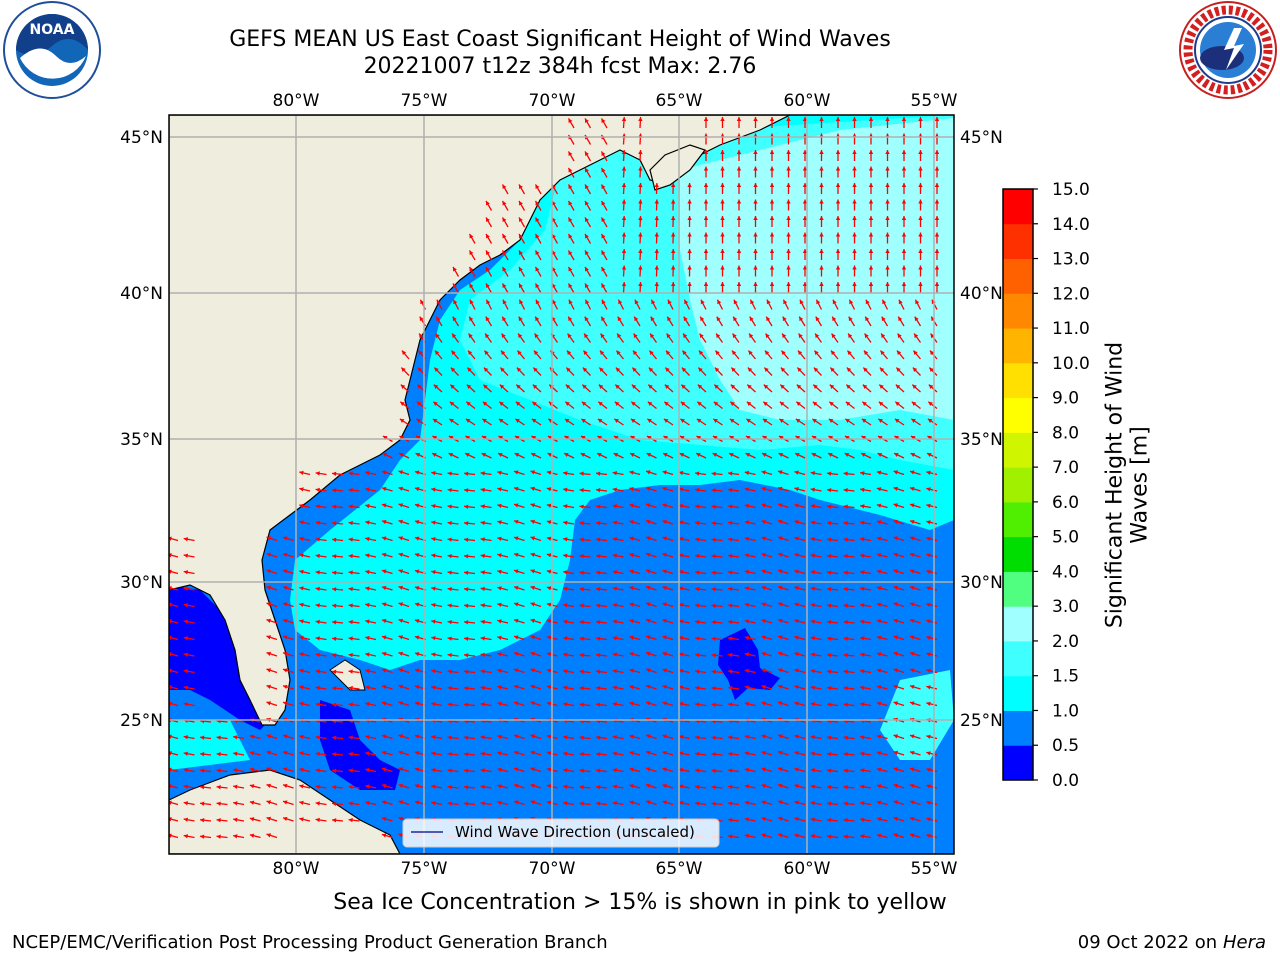 Image resolution: width=1280 pixels, height=960 pixels. Describe the element at coordinates (677, 167) in the screenshot. I see `land-nova-scotia` at that location.